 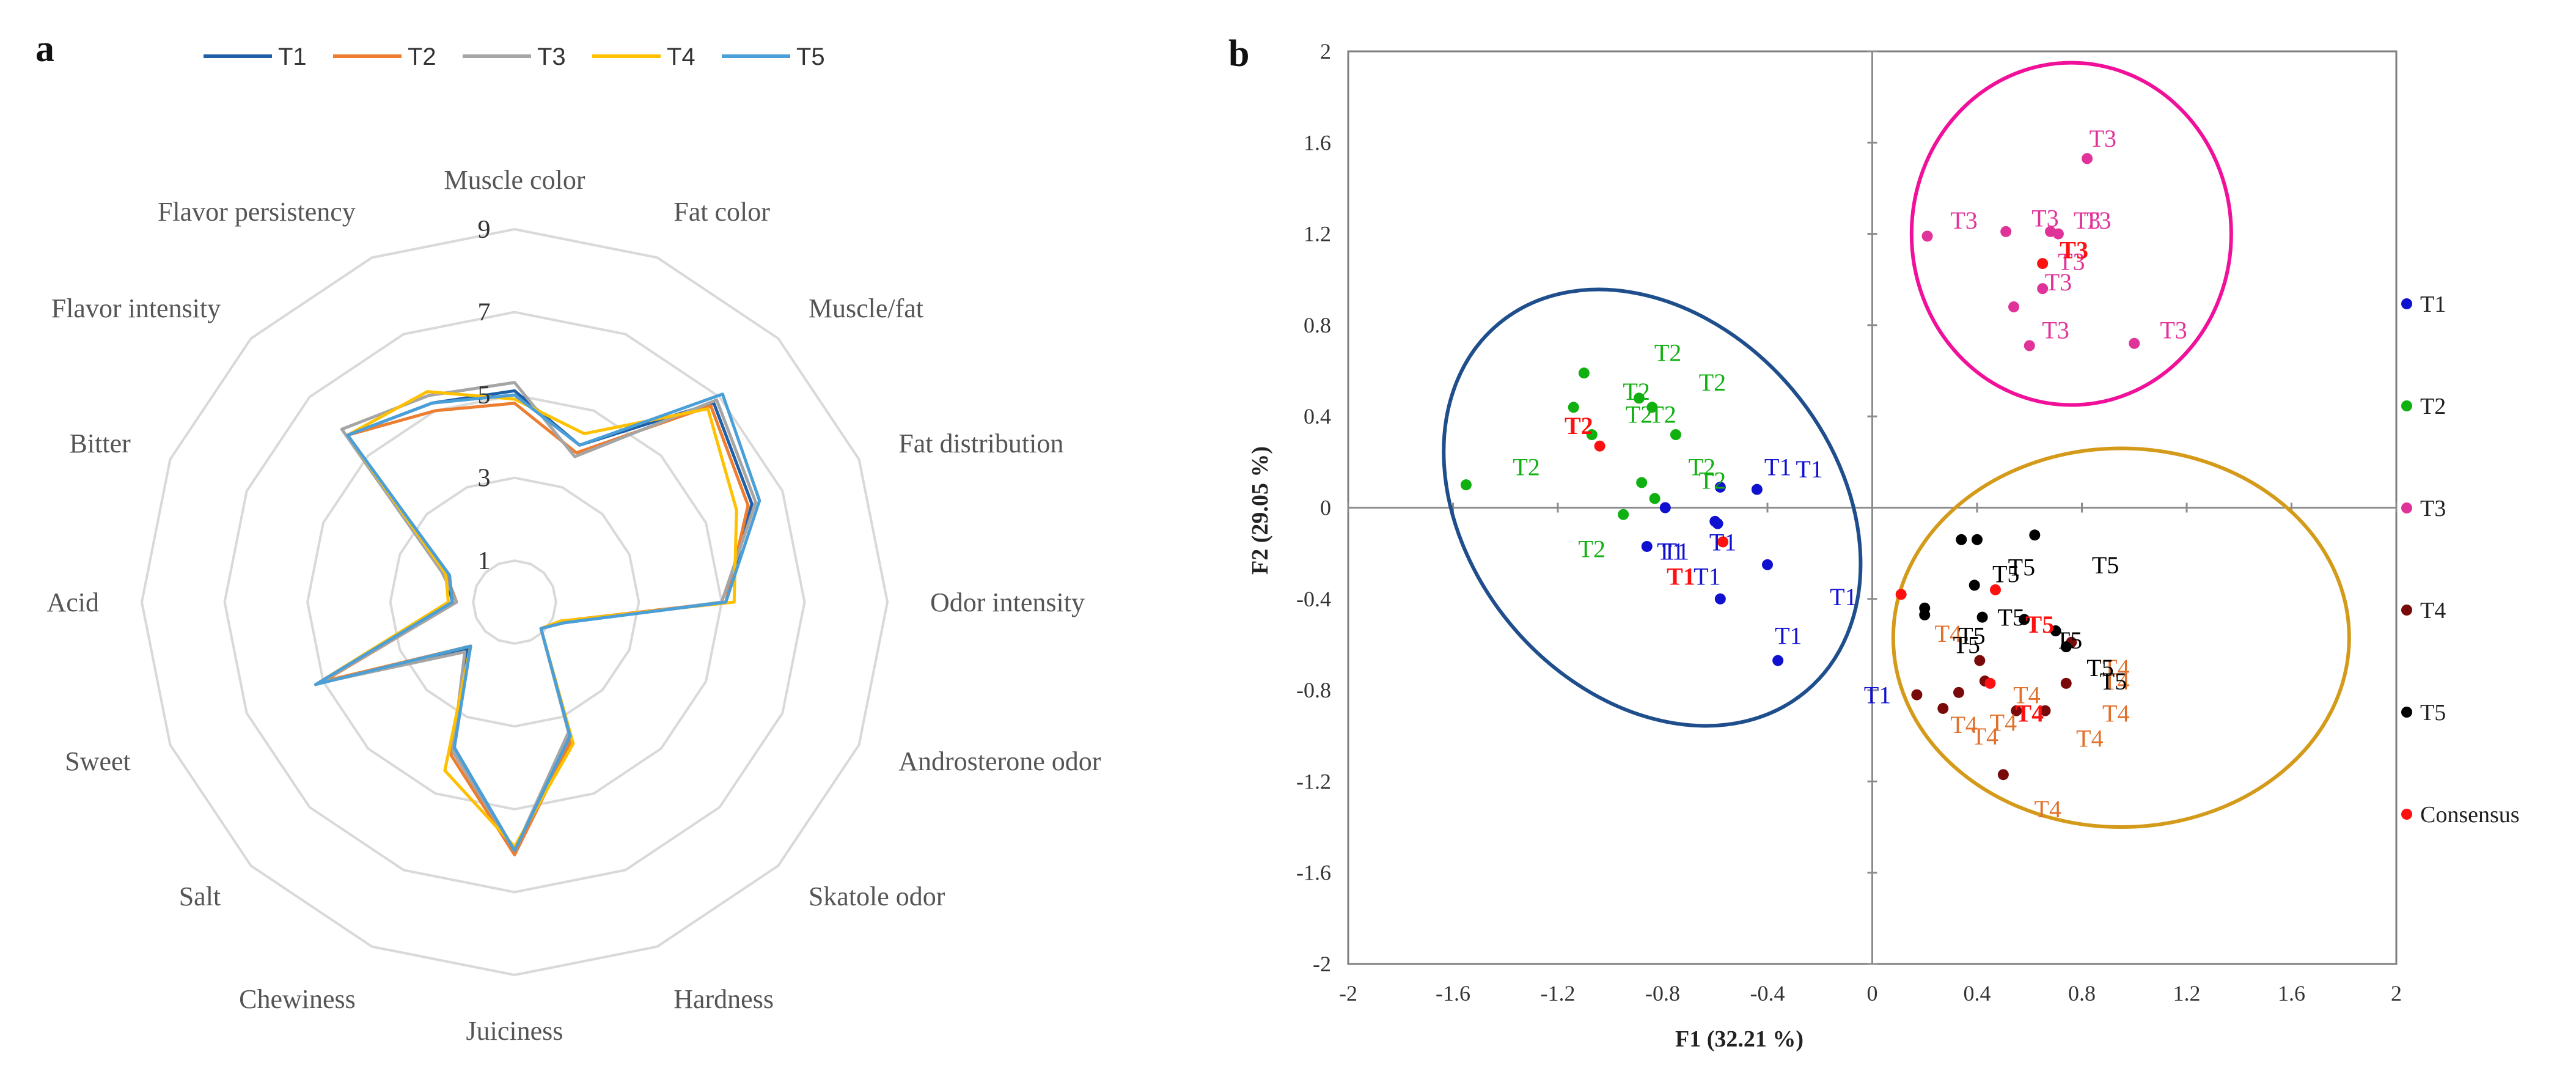 I want to click on legend-label-t5: T5, so click(x=2433, y=713).